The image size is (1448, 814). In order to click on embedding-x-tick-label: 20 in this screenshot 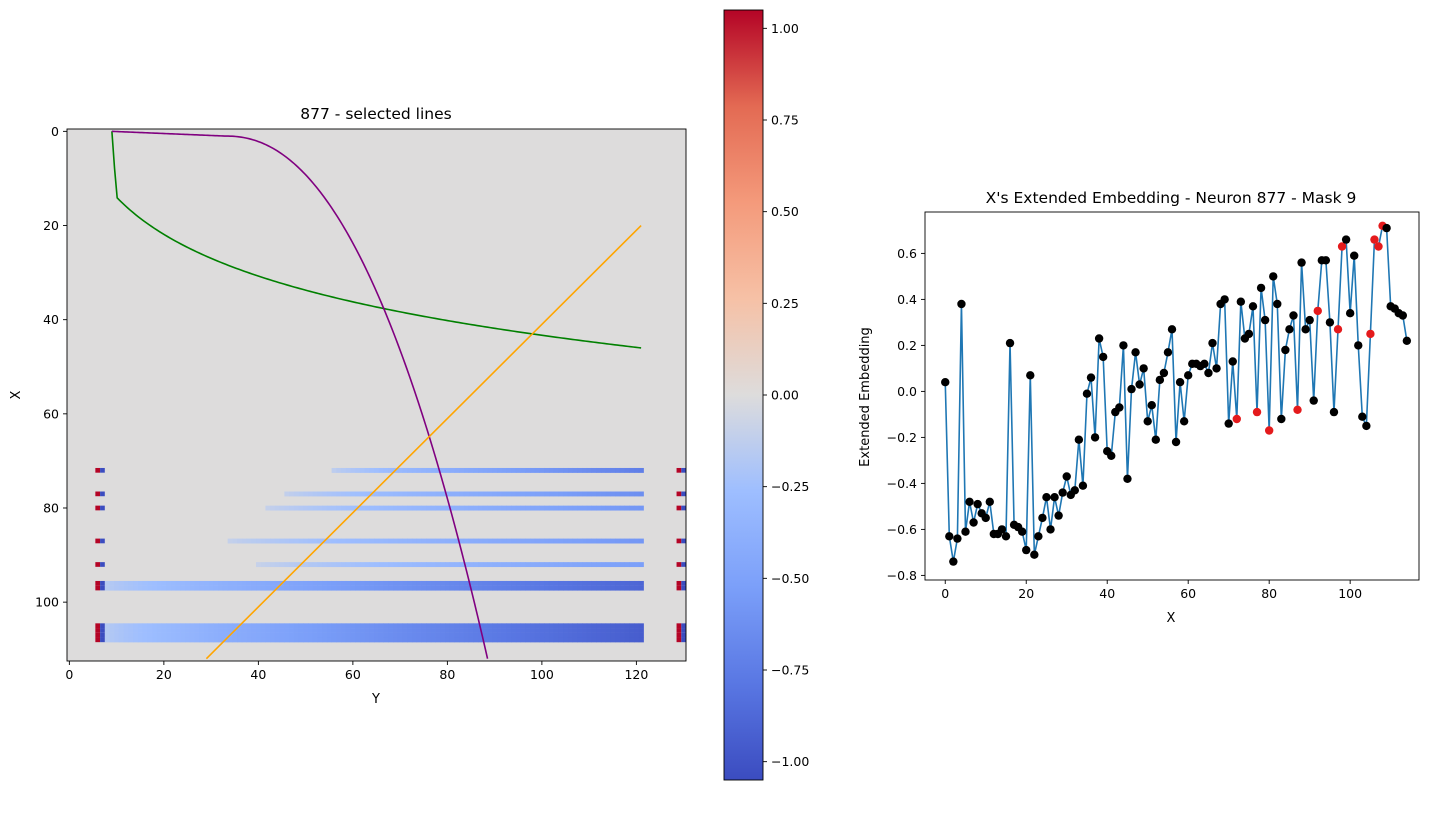, I will do `click(1026, 593)`.